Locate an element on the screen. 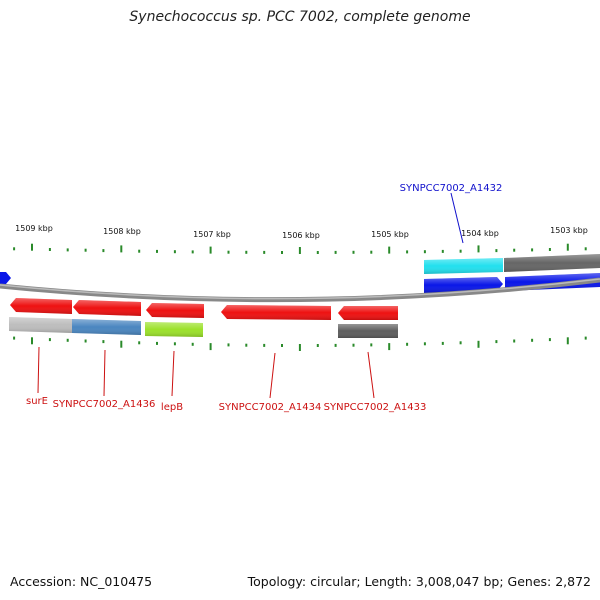 This screenshot has width=600, height=600. leader-a1434 is located at coordinates (272, 375).